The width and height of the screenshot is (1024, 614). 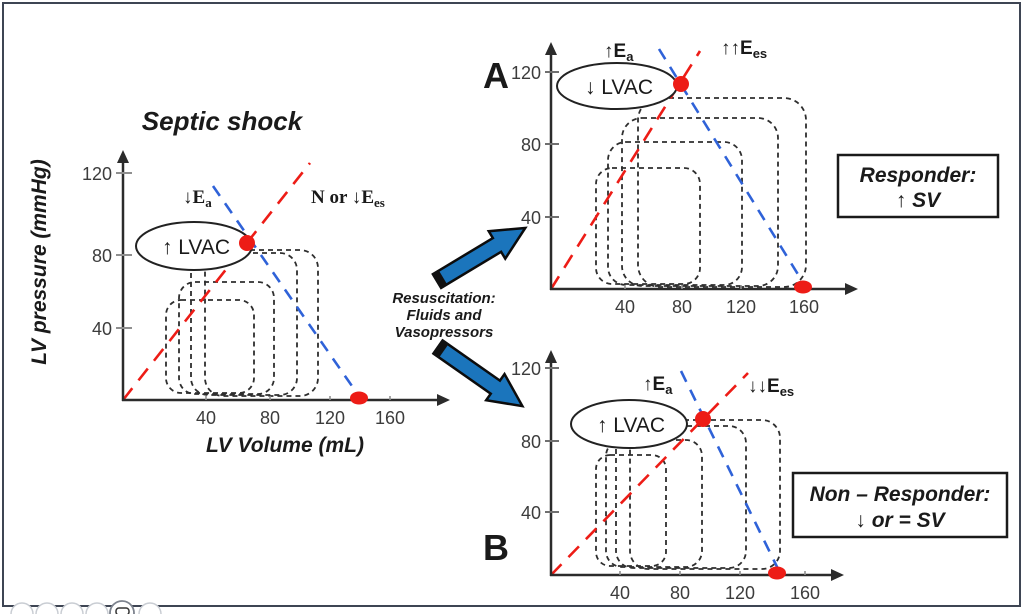 I want to click on responder-box, so click(x=918, y=186).